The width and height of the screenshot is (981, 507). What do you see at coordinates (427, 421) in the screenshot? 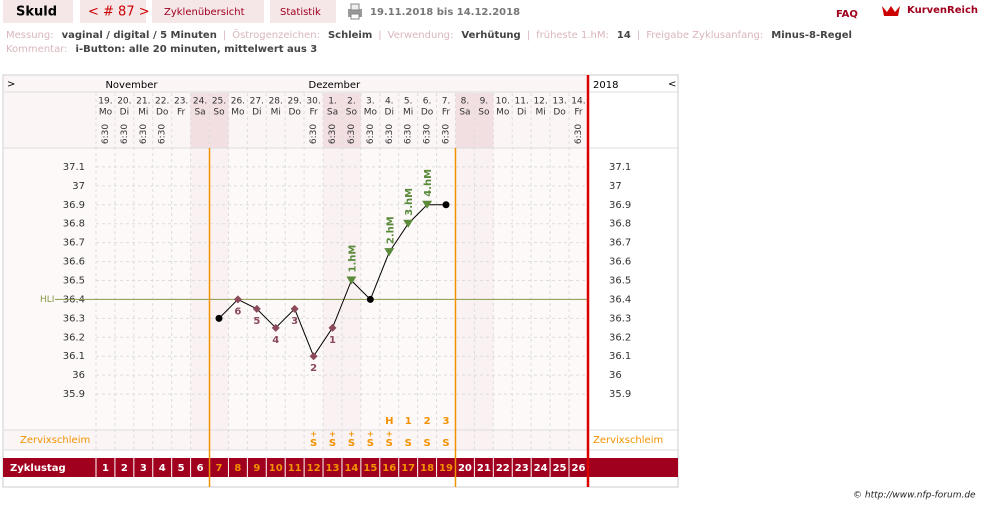
I see `cervix-count: 2` at bounding box center [427, 421].